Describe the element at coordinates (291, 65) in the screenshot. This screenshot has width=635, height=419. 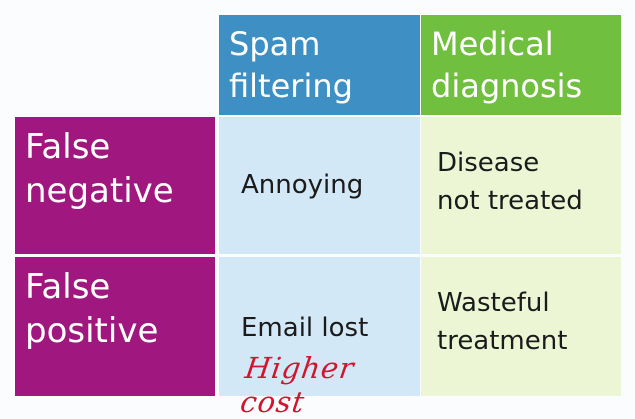
I see `column-header-label: Spam filtering` at that location.